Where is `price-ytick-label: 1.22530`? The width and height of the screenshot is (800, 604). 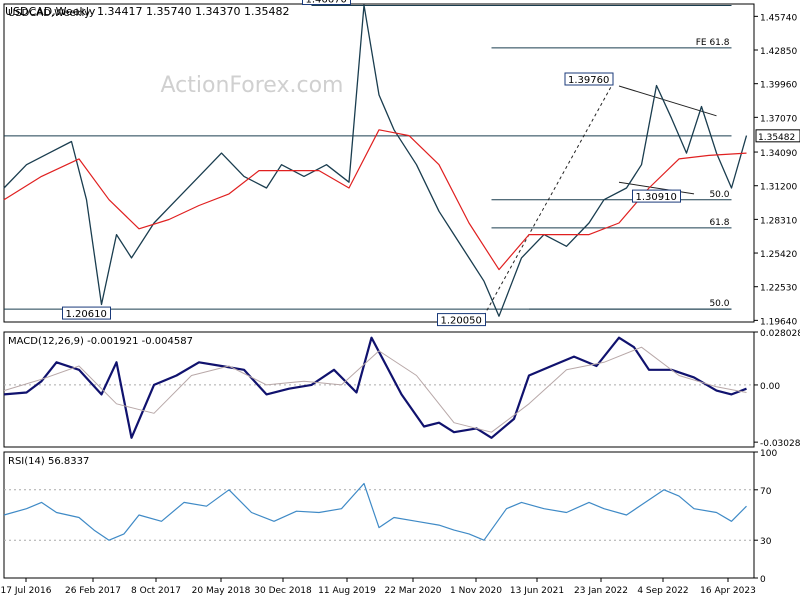
price-ytick-label: 1.22530 is located at coordinates (778, 289).